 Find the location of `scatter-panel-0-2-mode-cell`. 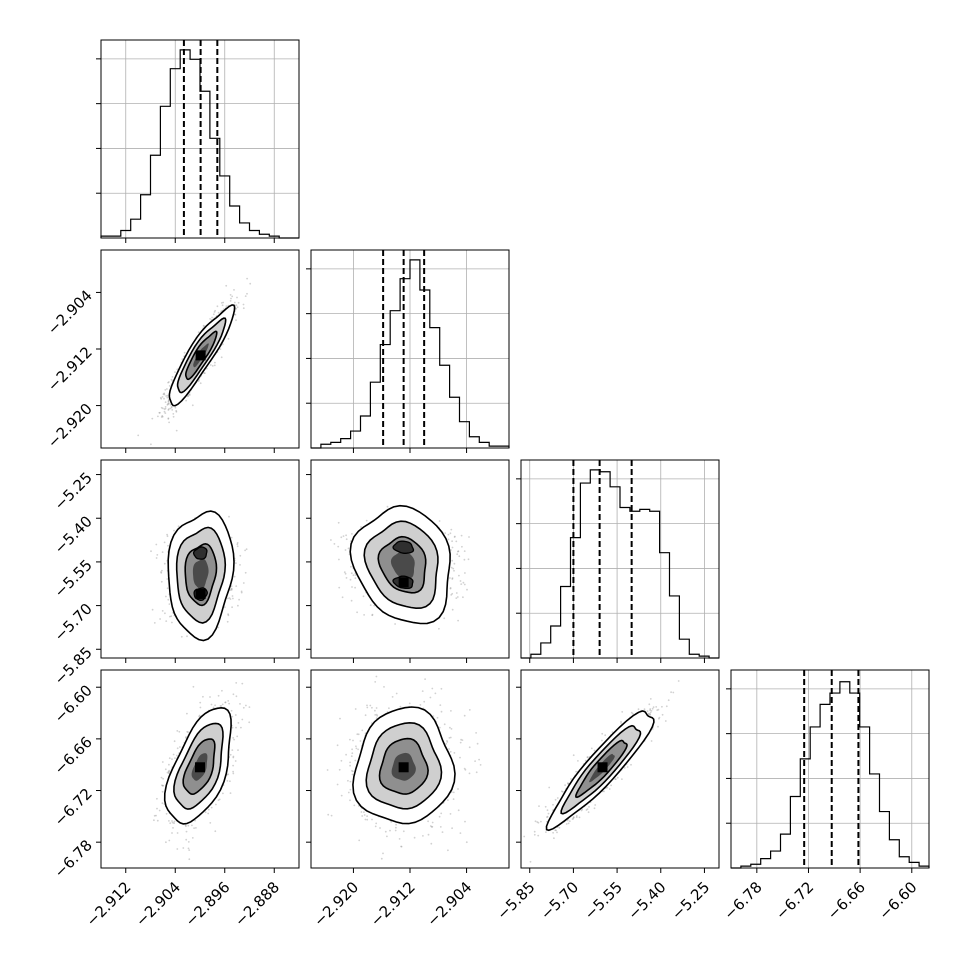

scatter-panel-0-2-mode-cell is located at coordinates (201, 594).